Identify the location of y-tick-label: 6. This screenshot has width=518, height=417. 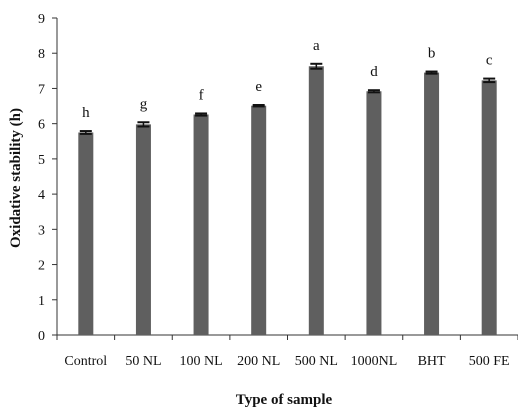
(41, 125).